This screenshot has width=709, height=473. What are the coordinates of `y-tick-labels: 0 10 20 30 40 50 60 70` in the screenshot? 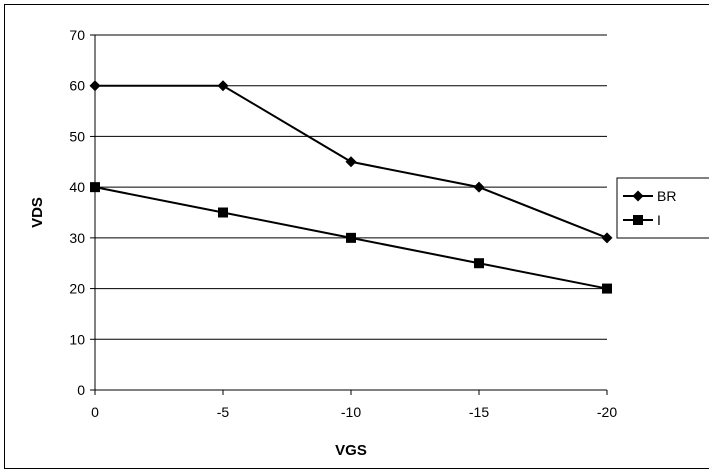 It's located at (77, 212).